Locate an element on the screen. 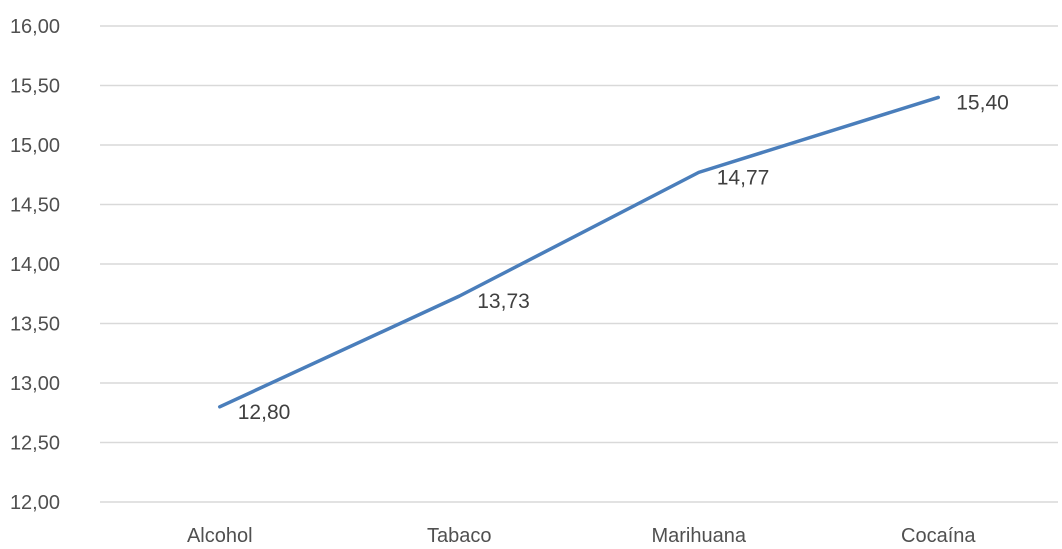 This screenshot has height=549, width=1062. data-label: 12,80 is located at coordinates (264, 412).